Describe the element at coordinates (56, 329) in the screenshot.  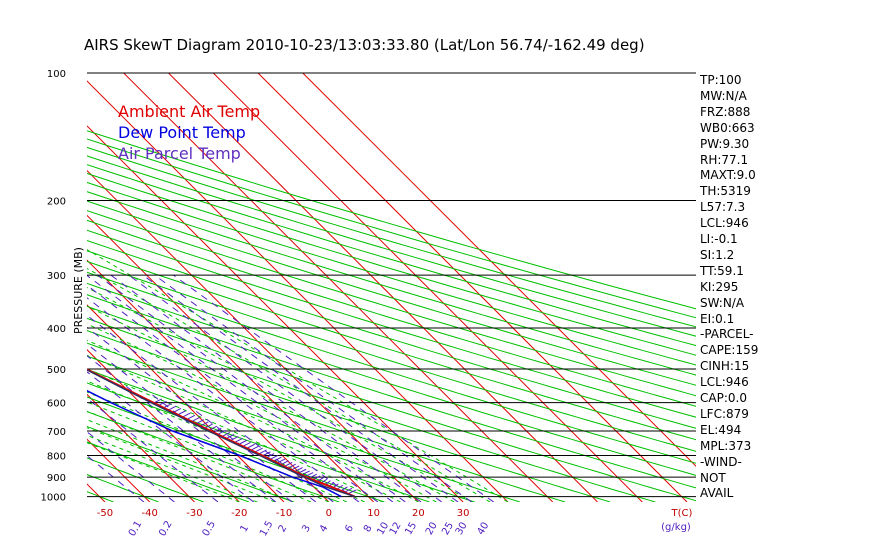
I see `pressure-tick-label: 400` at that location.